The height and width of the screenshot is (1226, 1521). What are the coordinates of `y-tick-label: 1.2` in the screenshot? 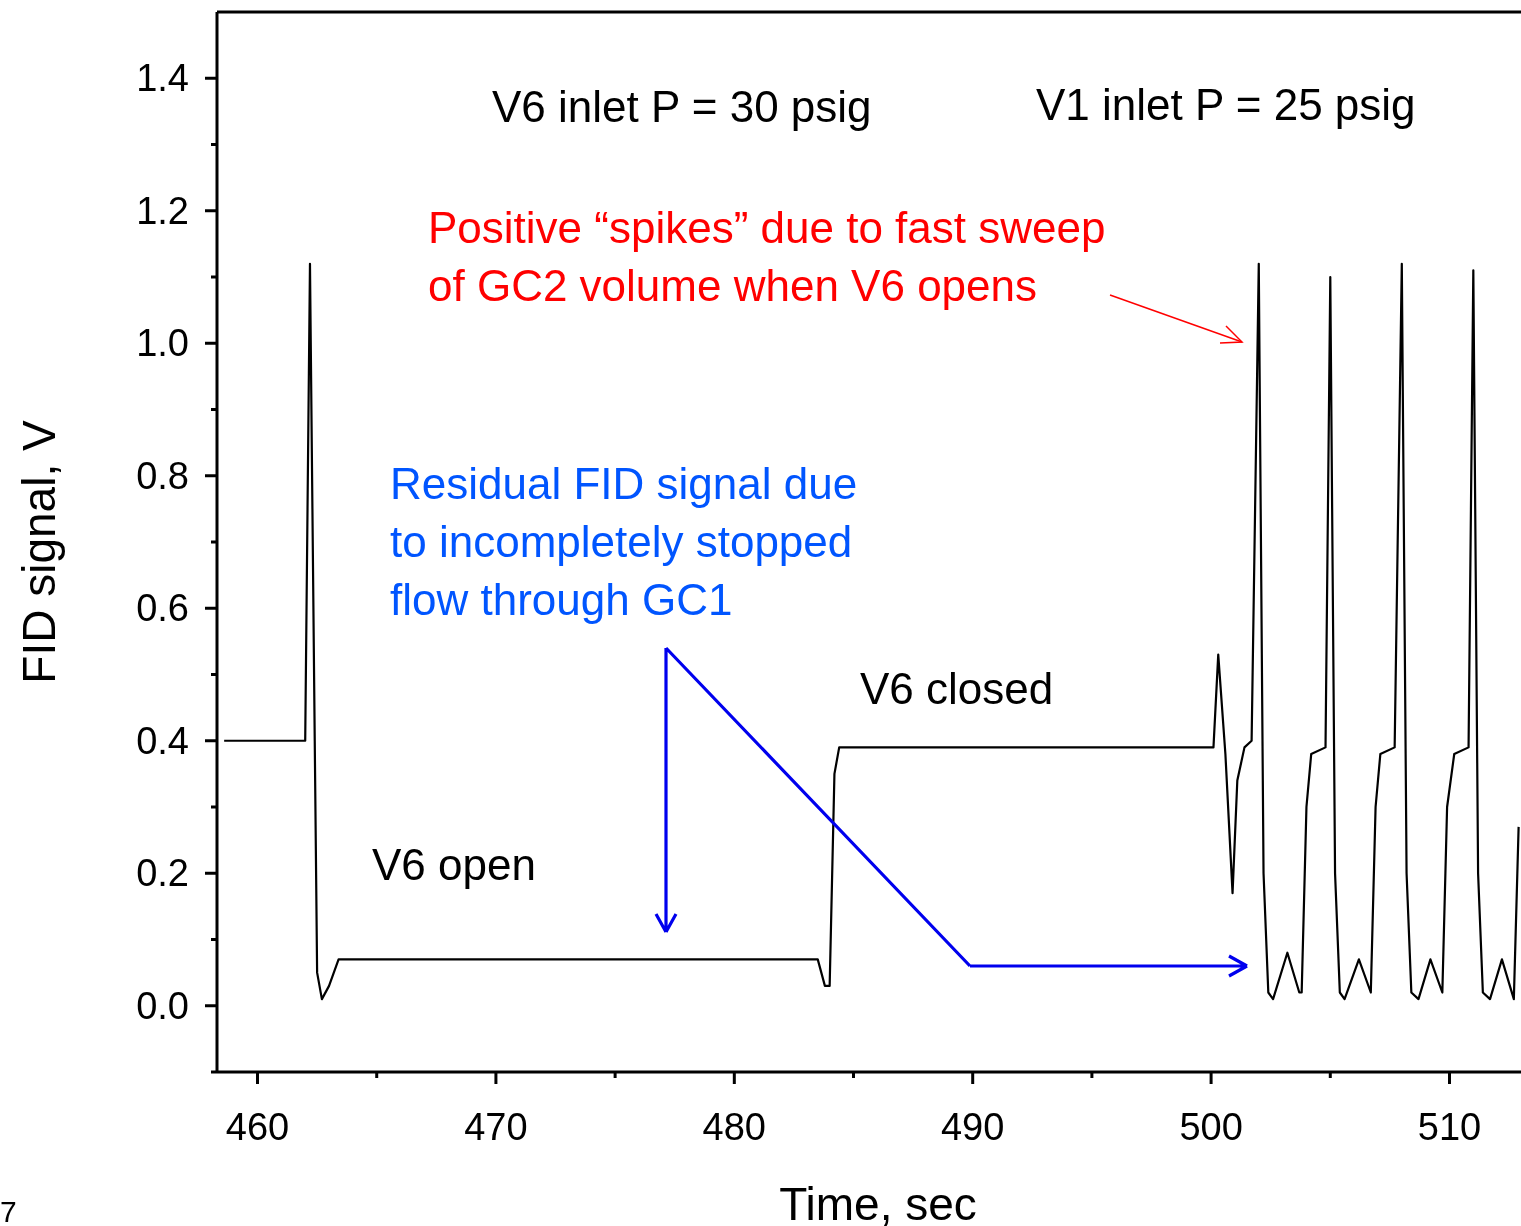 It's located at (162, 210).